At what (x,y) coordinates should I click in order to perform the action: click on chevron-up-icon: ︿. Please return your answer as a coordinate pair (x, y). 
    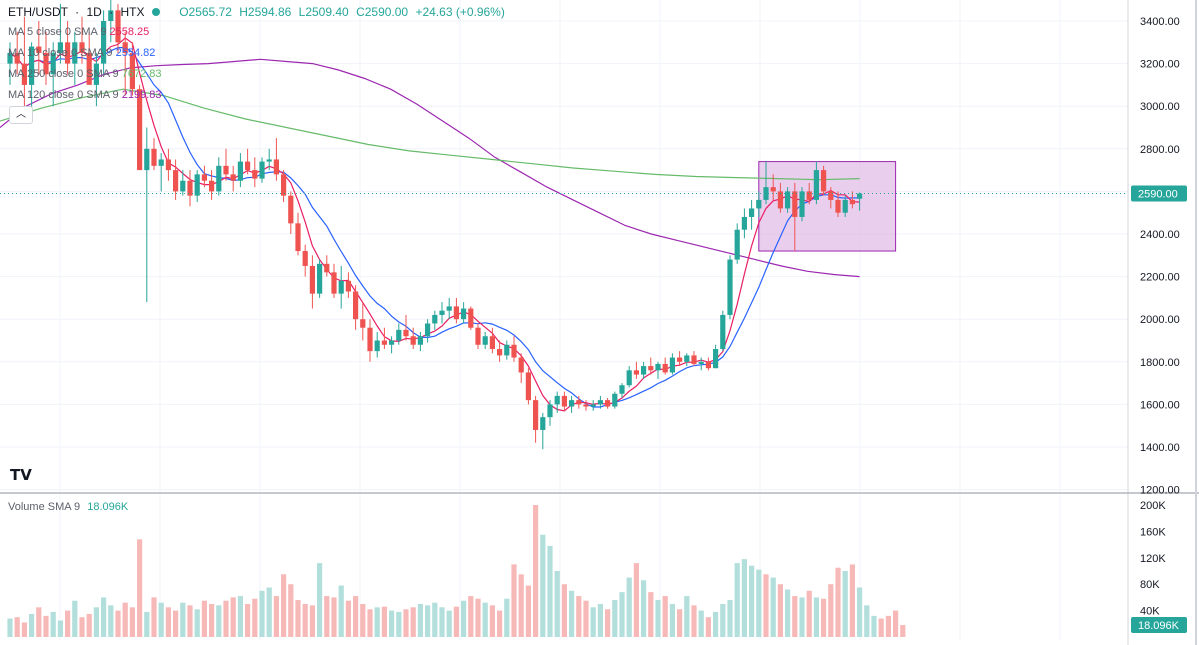
    Looking at the image, I should click on (21, 115).